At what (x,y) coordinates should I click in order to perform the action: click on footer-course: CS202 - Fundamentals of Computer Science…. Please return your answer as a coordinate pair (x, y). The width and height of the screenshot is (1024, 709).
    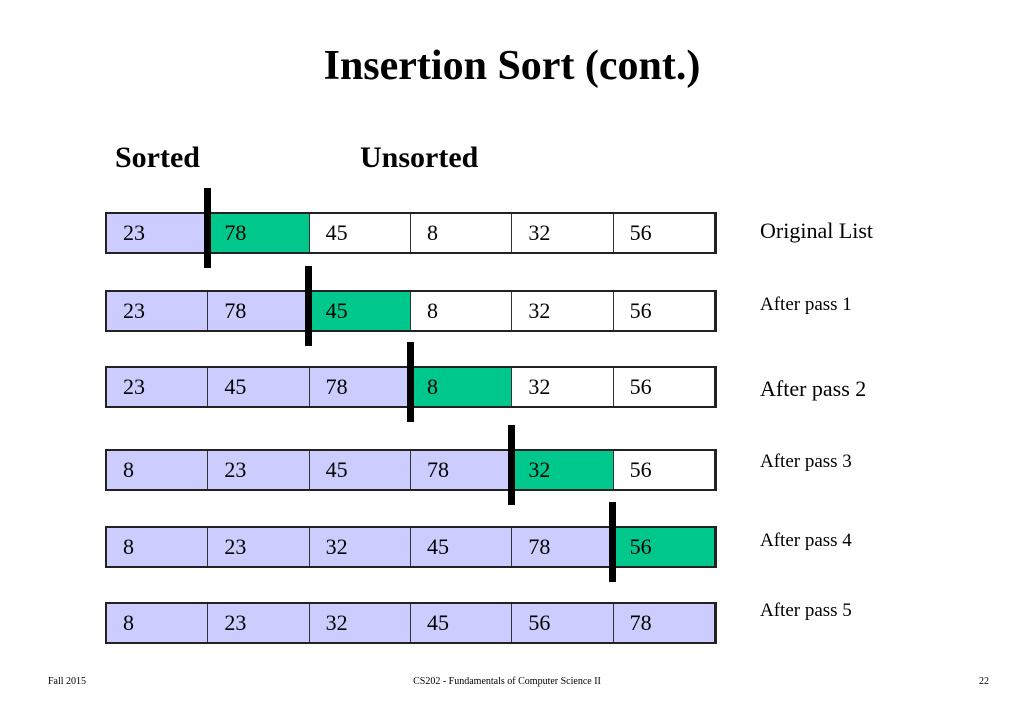
    Looking at the image, I should click on (507, 681).